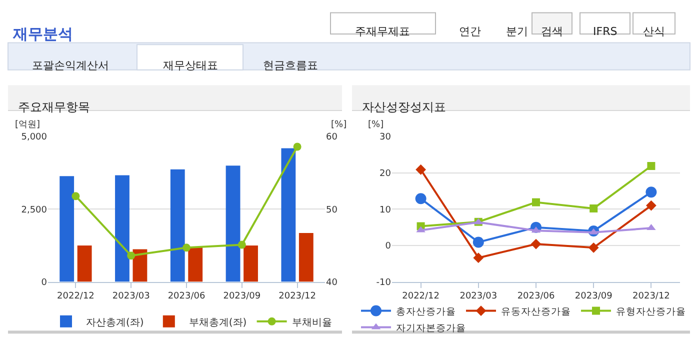  I want to click on y-tick-label: 30, so click(386, 137).